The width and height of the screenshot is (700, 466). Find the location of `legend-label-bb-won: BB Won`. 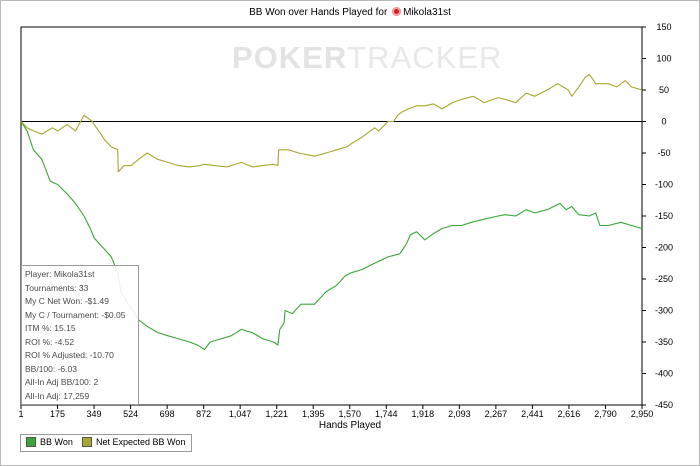

legend-label-bb-won: BB Won is located at coordinates (56, 442).